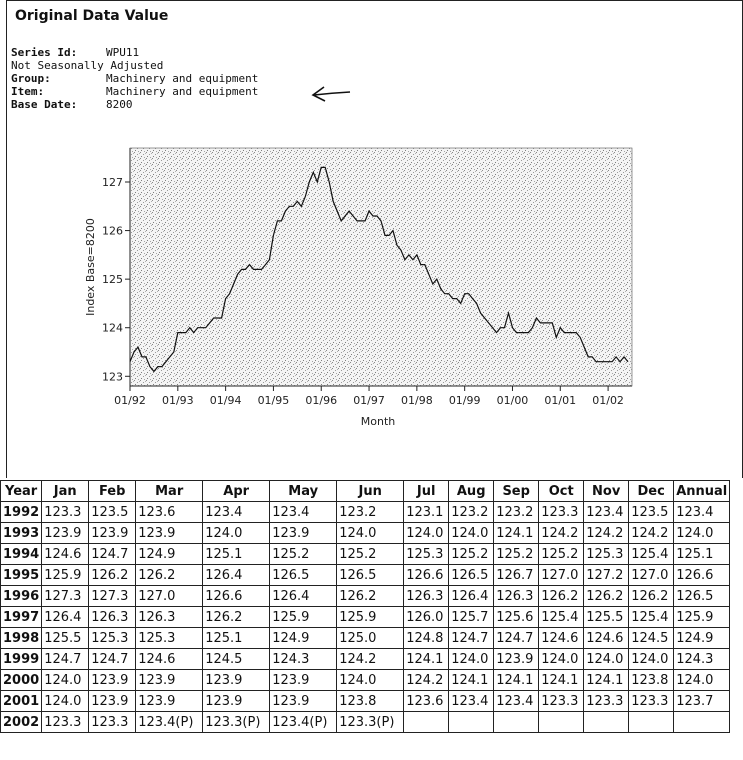 The image size is (743, 760). I want to click on table-cell: 127.0, so click(561, 575).